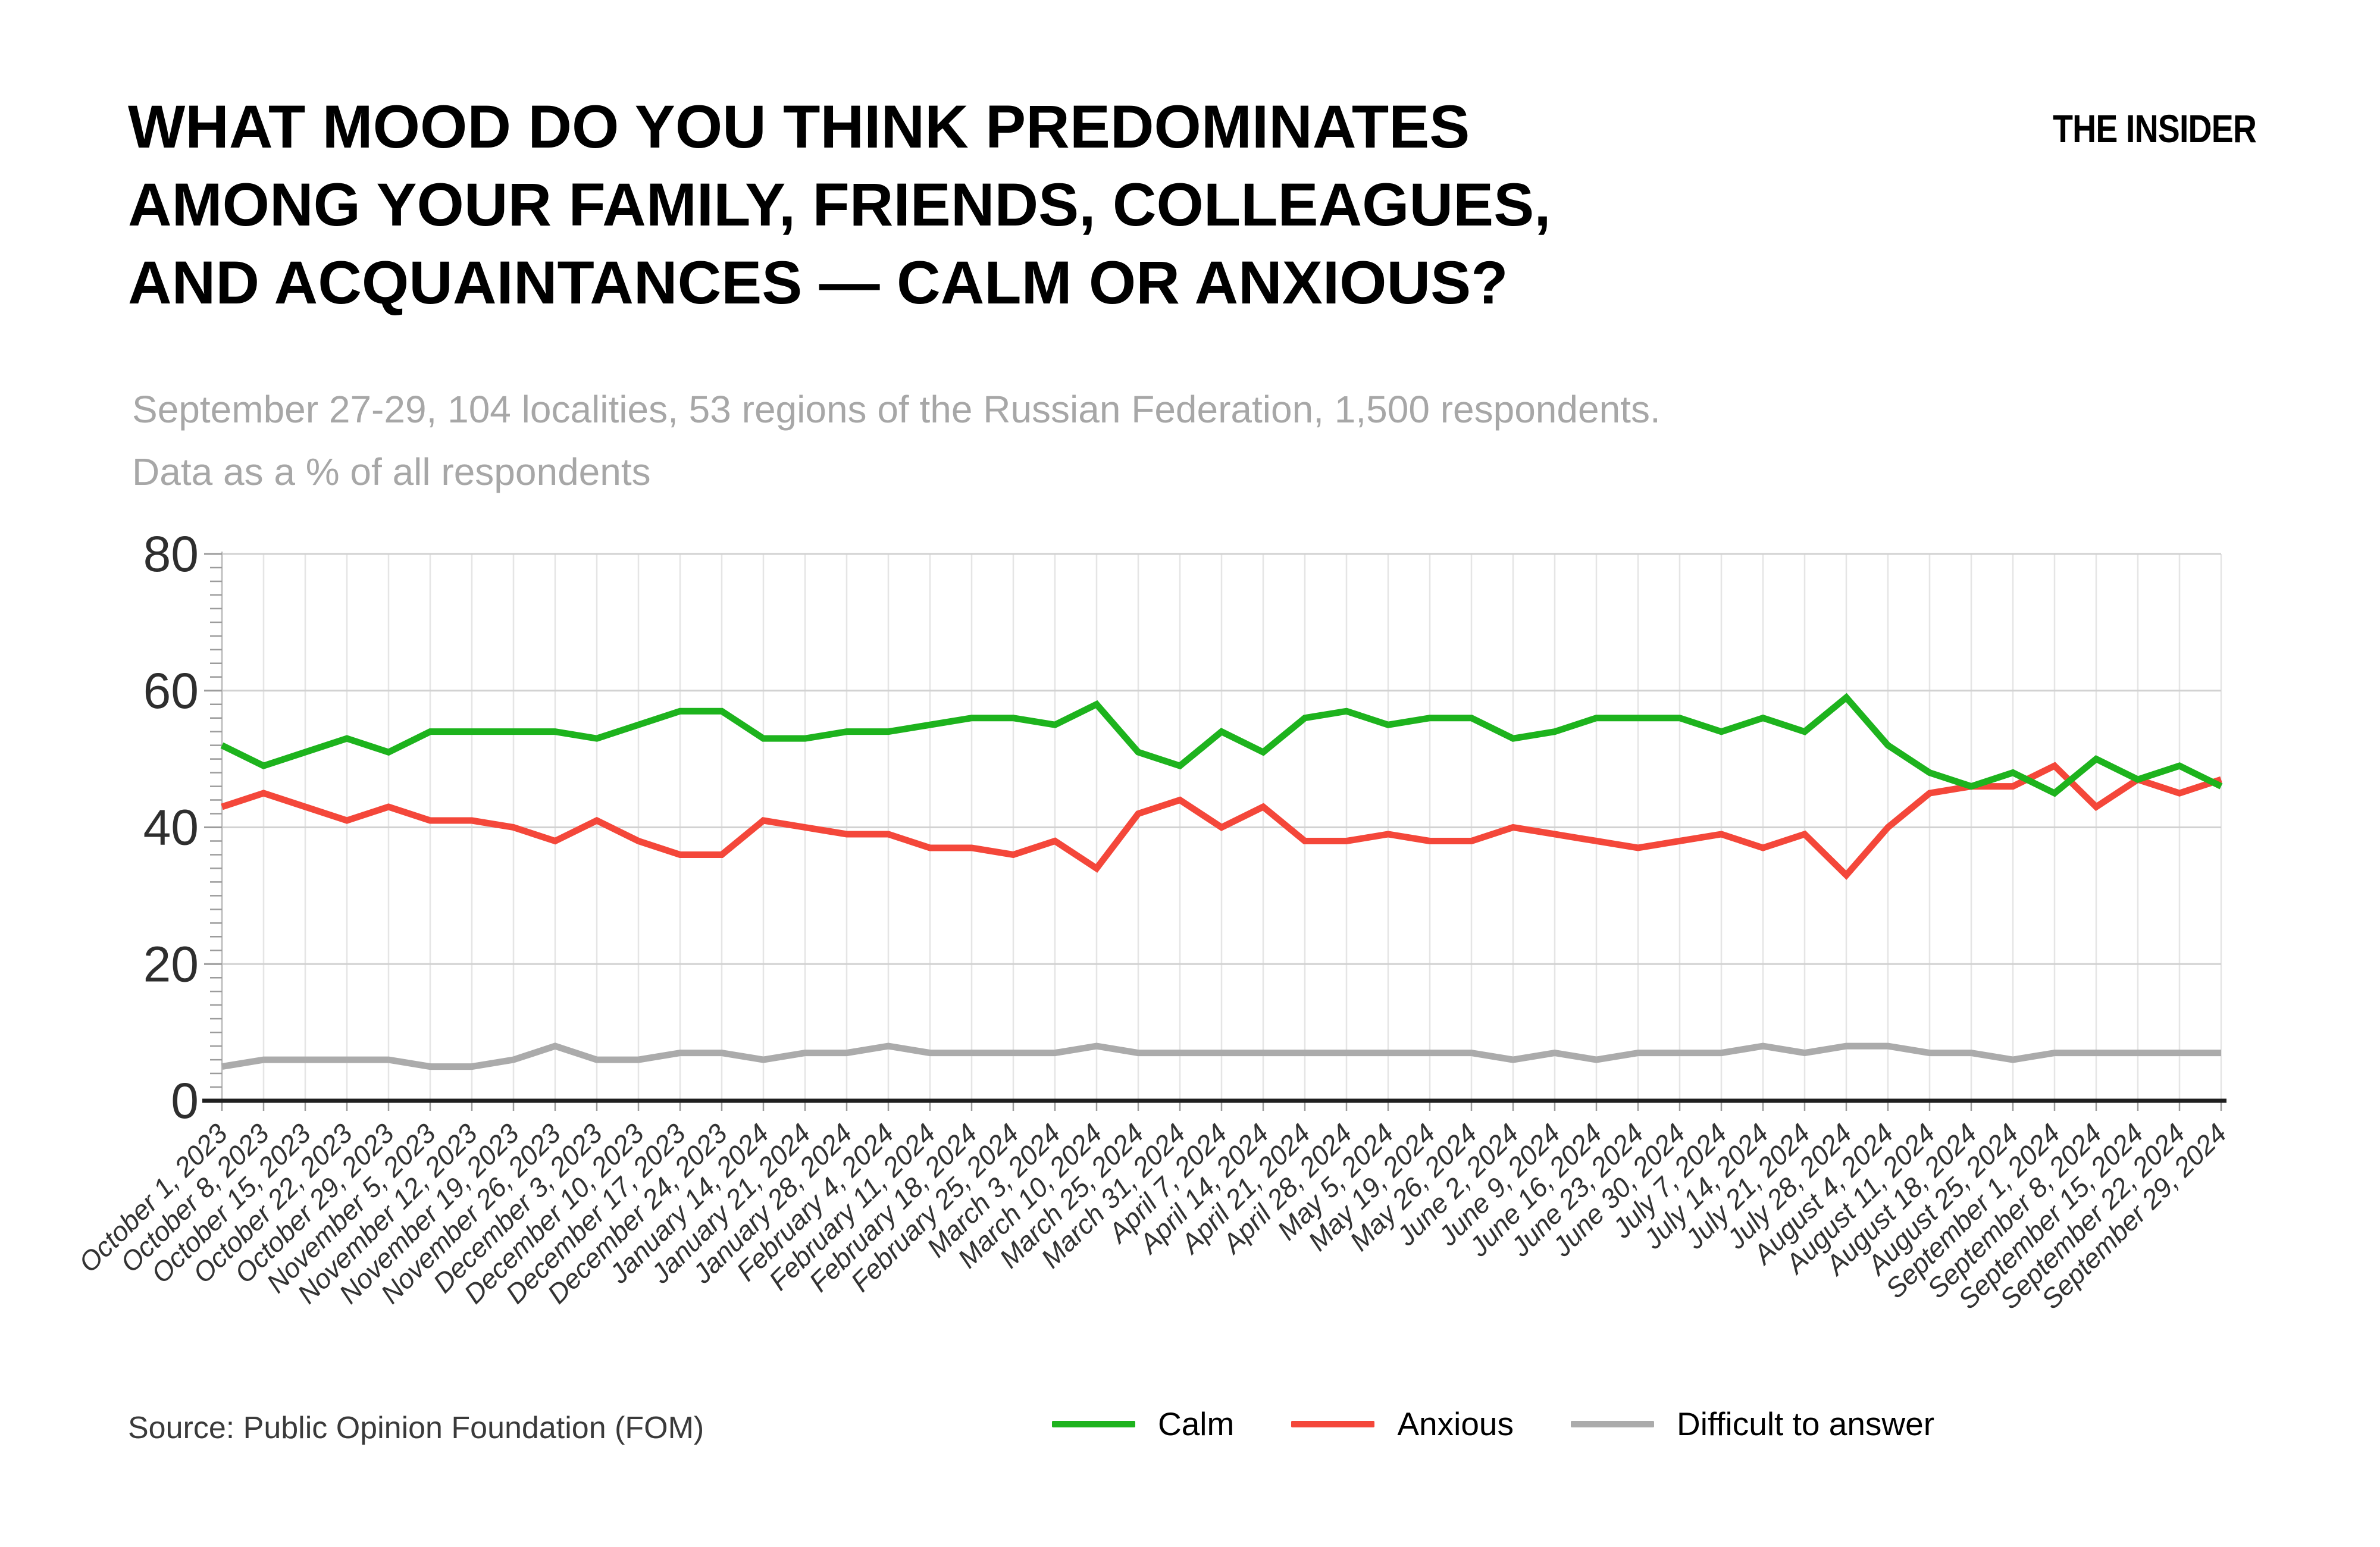 This screenshot has width=2380, height=1547. What do you see at coordinates (171, 828) in the screenshot?
I see `svg-text: 40` at bounding box center [171, 828].